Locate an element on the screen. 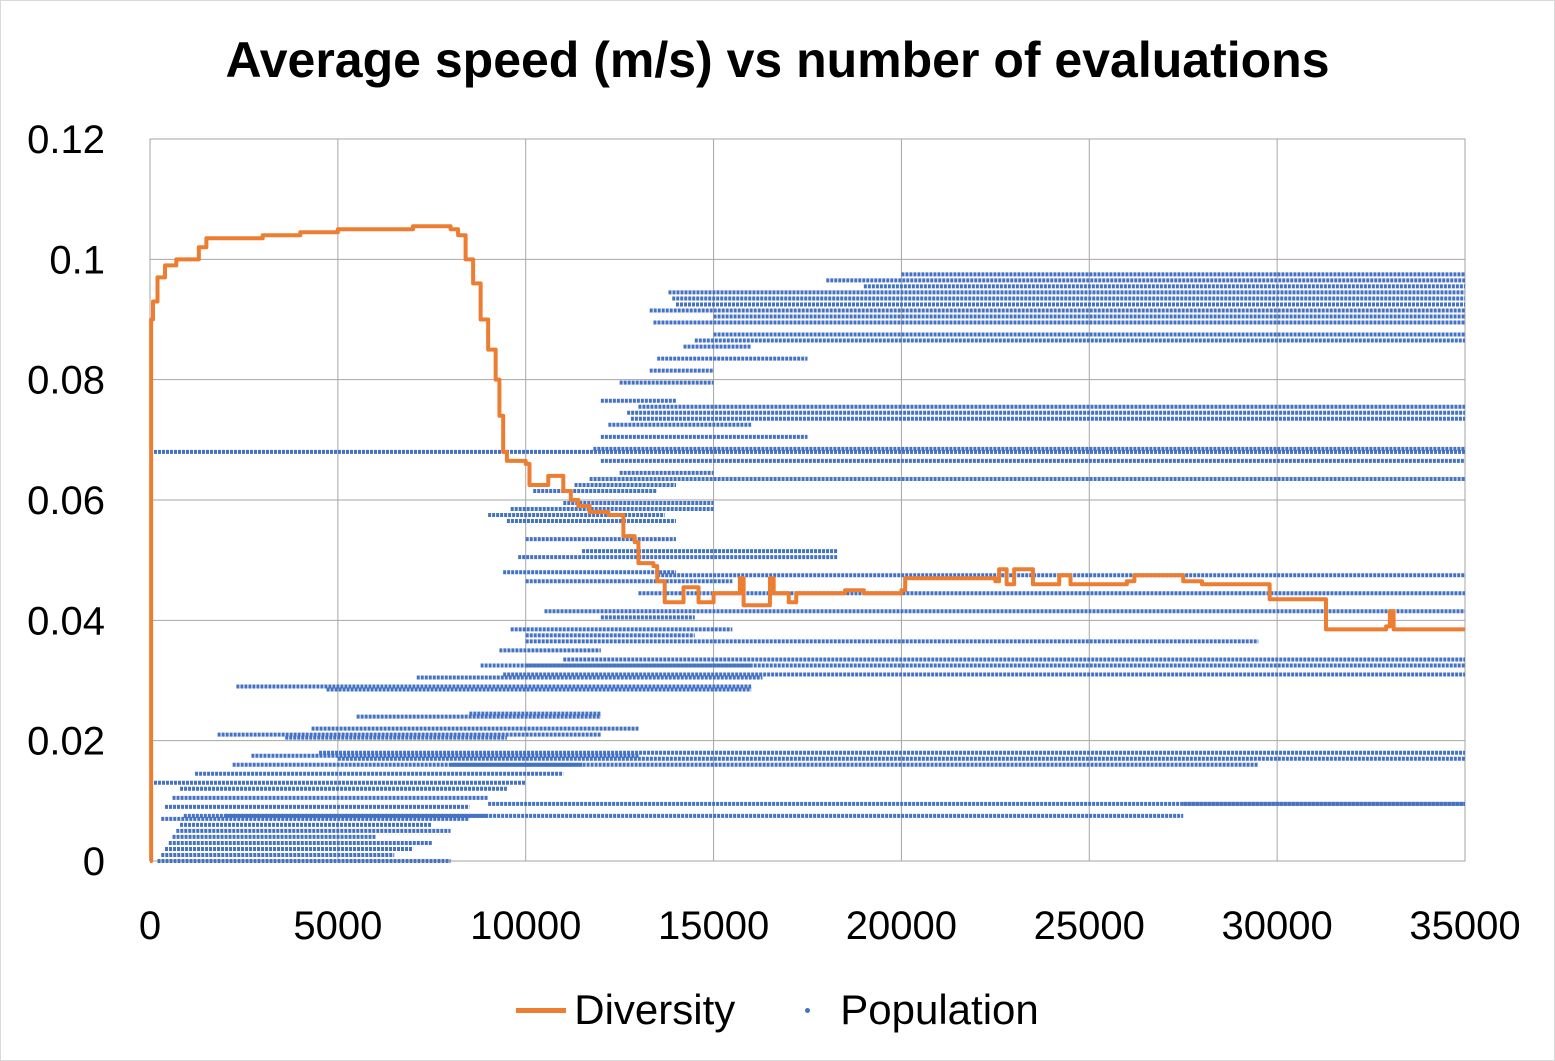 This screenshot has height=1061, width=1555. y-tick-label: 0.1 is located at coordinates (77, 260).